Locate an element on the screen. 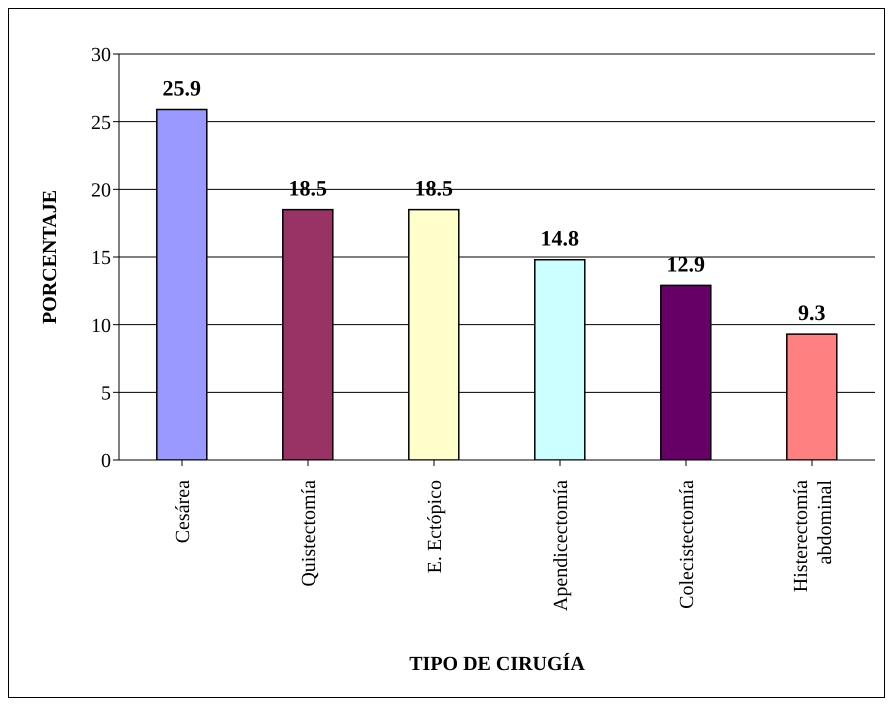 The image size is (893, 704). y-tick-label: 0 is located at coordinates (106, 461).